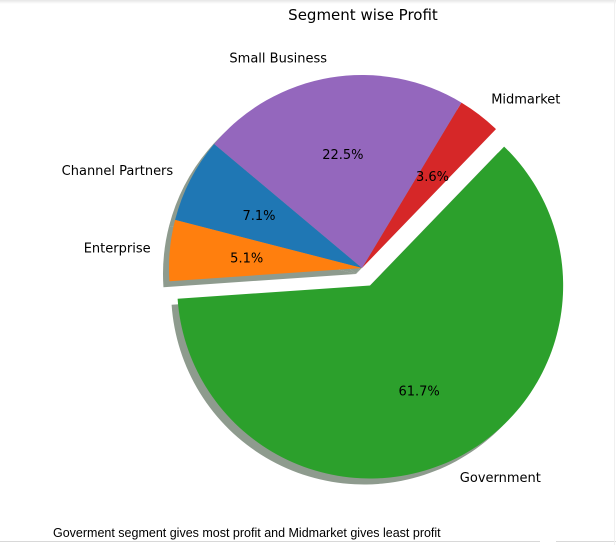  Describe the element at coordinates (278, 59) in the screenshot. I see `label-small-business: Small Business` at that location.